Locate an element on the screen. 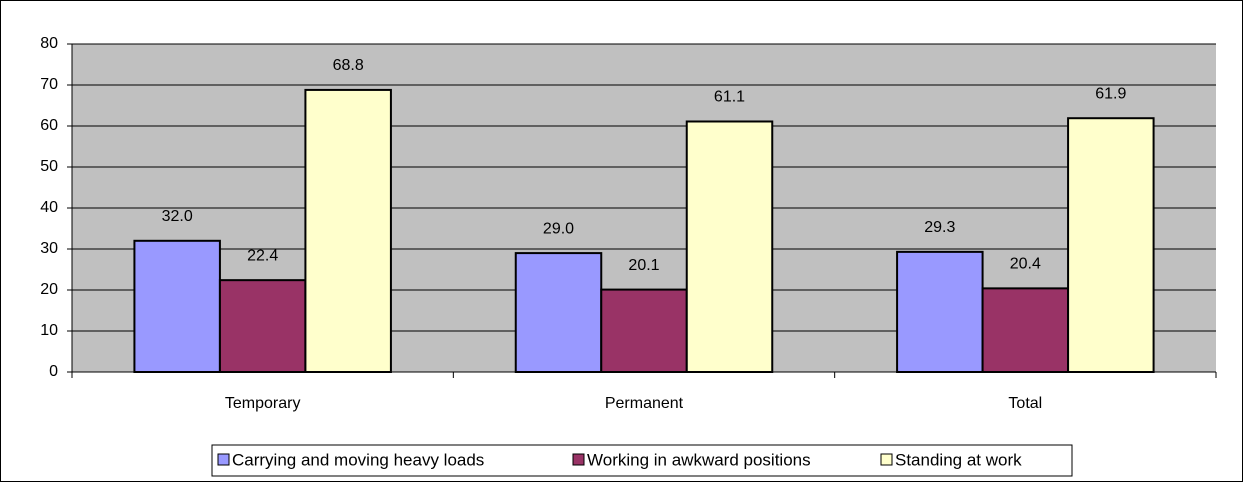 The image size is (1243, 482). y-tick-label: 30 is located at coordinates (49, 248).